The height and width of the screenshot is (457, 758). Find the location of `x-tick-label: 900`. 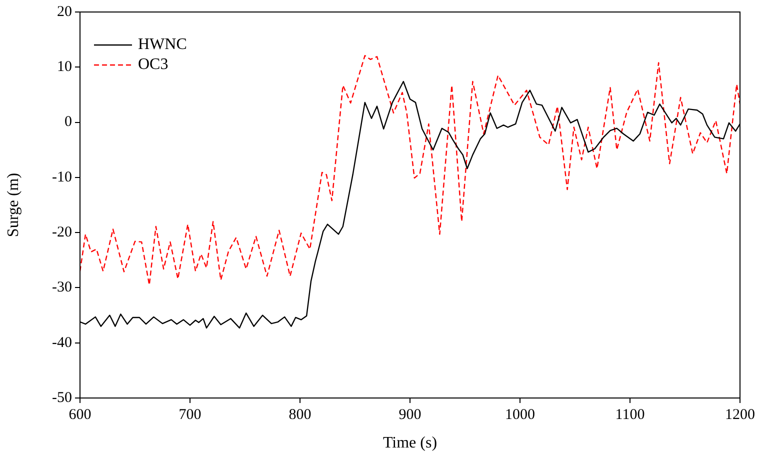

x-tick-label: 900 is located at coordinates (410, 414).